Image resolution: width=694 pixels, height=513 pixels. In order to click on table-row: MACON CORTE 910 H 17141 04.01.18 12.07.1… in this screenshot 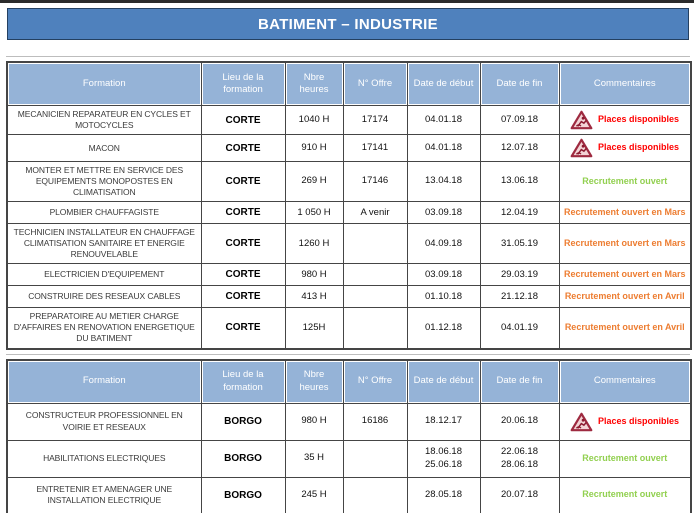, I will do `click(349, 148)`.